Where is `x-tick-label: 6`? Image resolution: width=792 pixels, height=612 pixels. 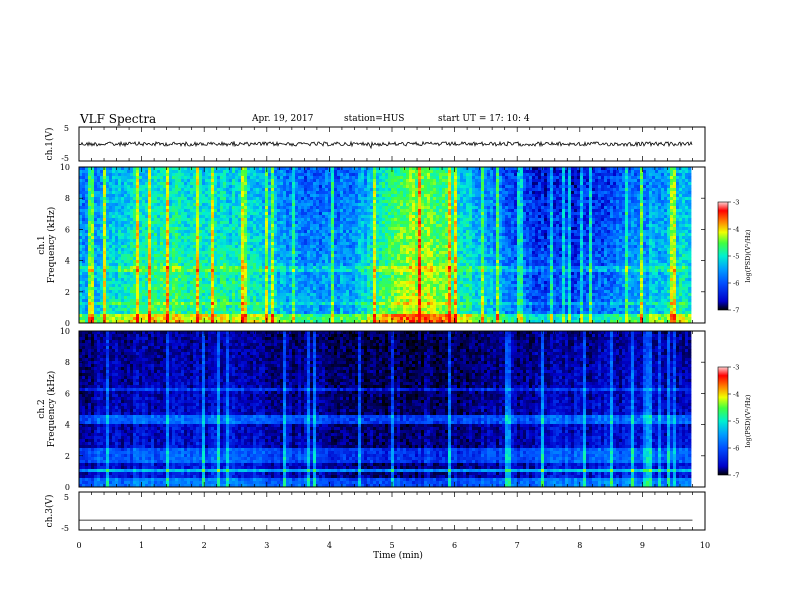
x-tick-label: 6 is located at coordinates (454, 545).